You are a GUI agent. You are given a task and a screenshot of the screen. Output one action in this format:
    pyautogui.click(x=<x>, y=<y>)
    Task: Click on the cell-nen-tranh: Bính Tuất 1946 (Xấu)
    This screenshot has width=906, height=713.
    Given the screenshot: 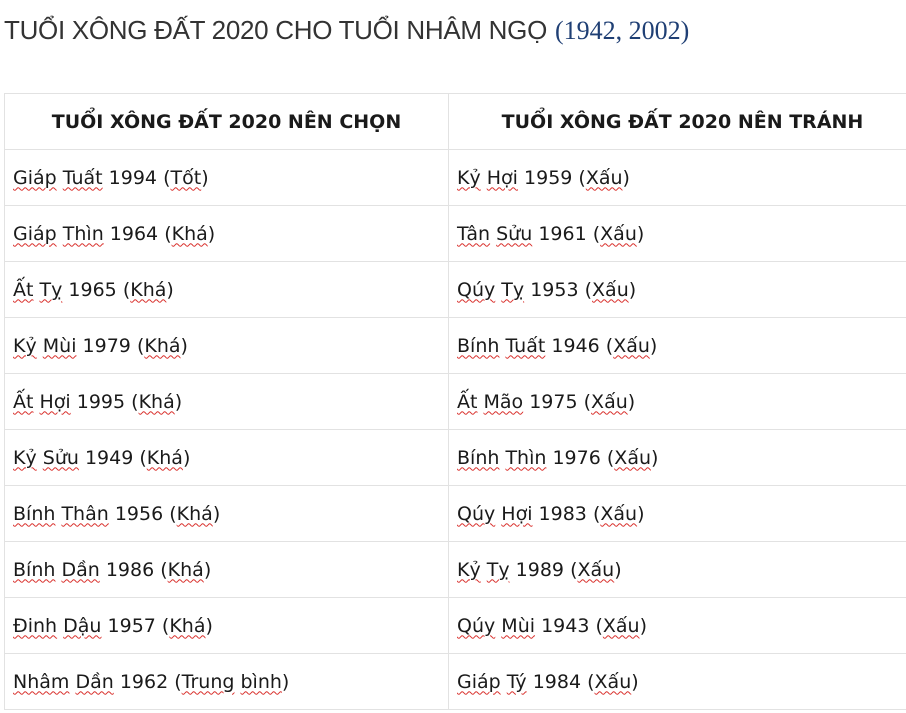 What is the action you would take?
    pyautogui.click(x=677, y=345)
    